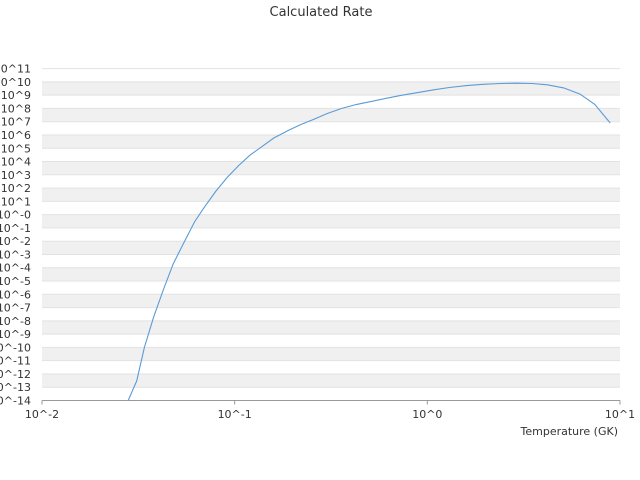 Image resolution: width=640 pixels, height=480 pixels. What do you see at coordinates (15, 281) in the screenshot?
I see `y-tick-label: 10^-5` at bounding box center [15, 281].